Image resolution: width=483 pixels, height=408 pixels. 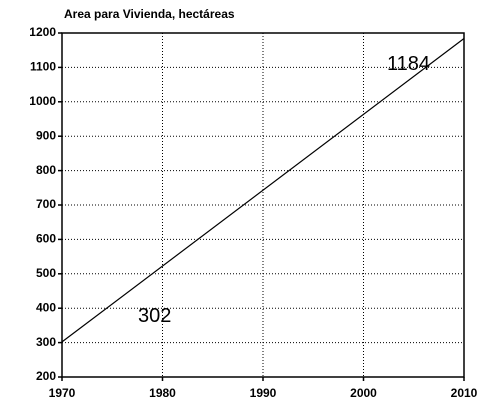 I want to click on x-tick-label: 2000, so click(x=363, y=393).